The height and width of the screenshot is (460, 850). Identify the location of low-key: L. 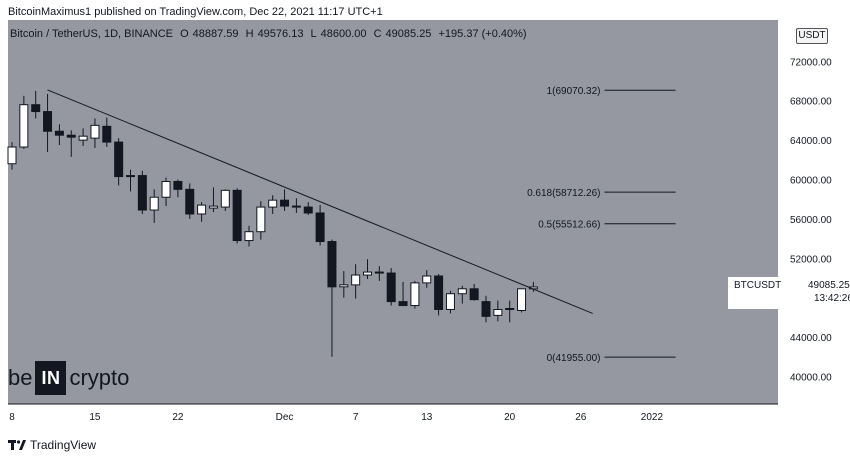
(313, 34).